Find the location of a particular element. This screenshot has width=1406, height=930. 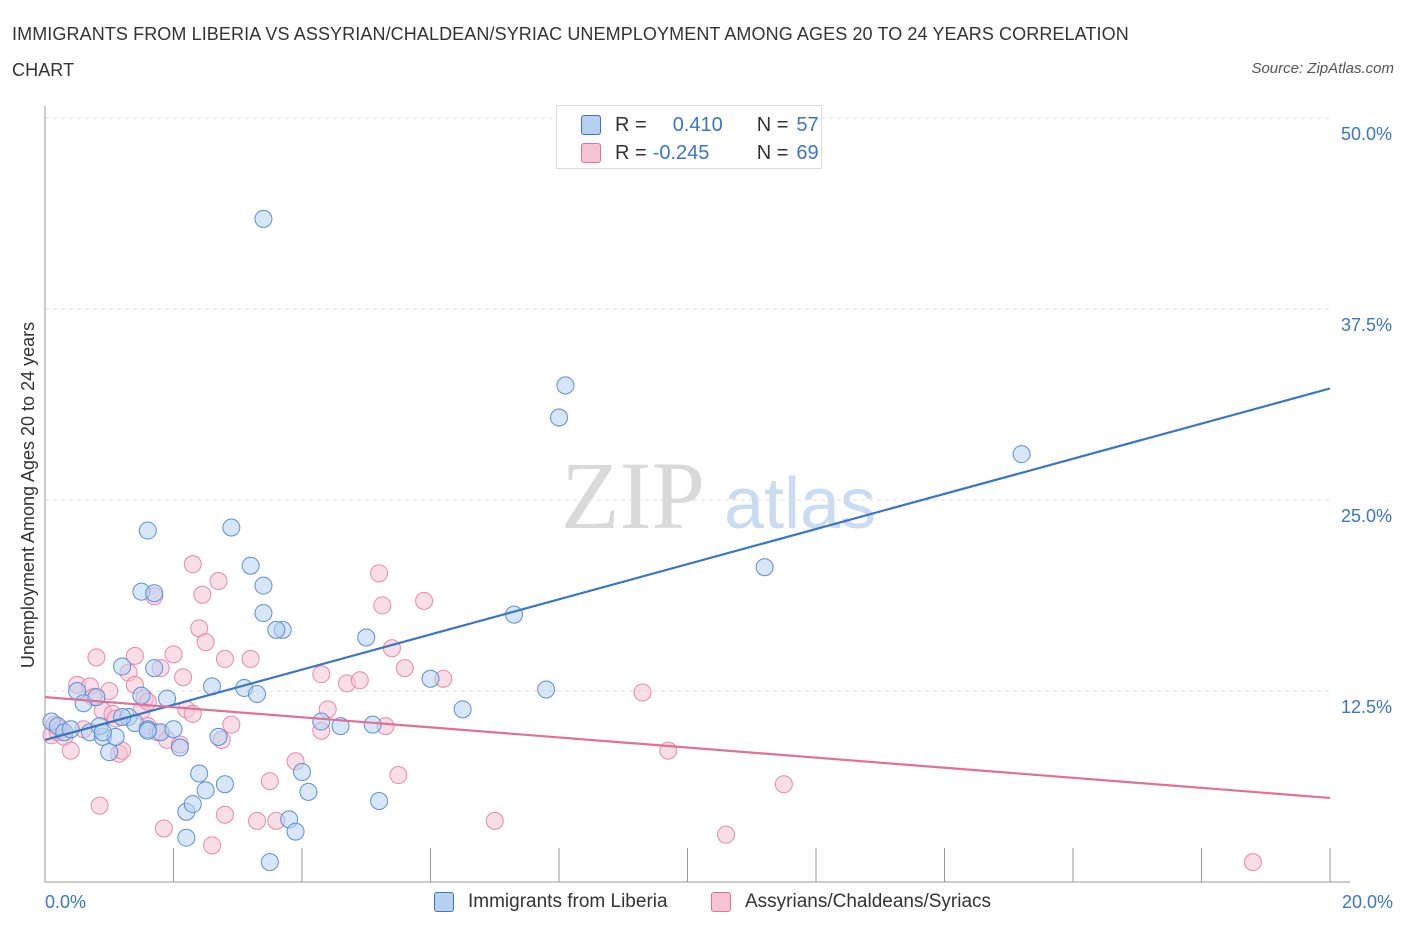

watermark: ZIP atlas is located at coordinates (718, 495).